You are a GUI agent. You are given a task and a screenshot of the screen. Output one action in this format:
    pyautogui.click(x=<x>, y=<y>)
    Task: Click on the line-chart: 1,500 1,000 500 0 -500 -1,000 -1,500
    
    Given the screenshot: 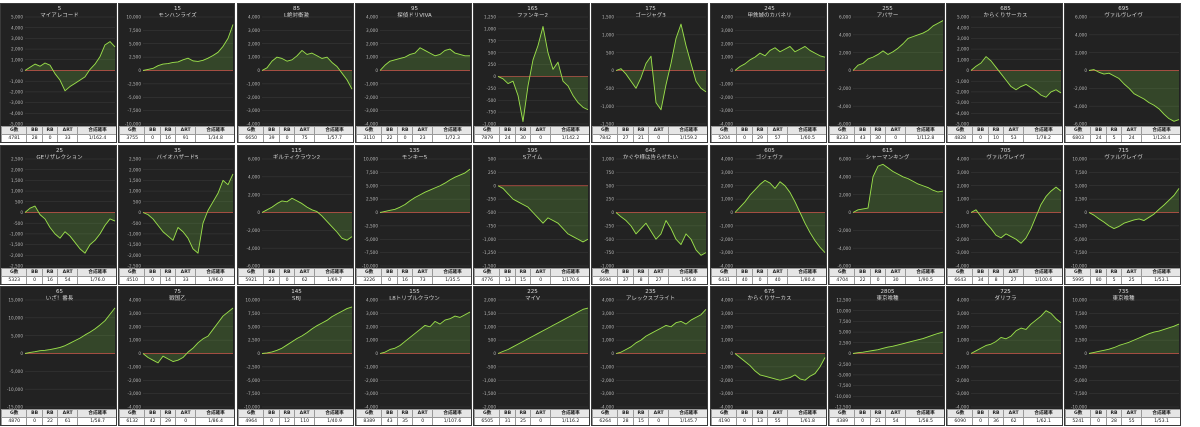 What is the action you would take?
    pyautogui.click(x=654, y=70)
    